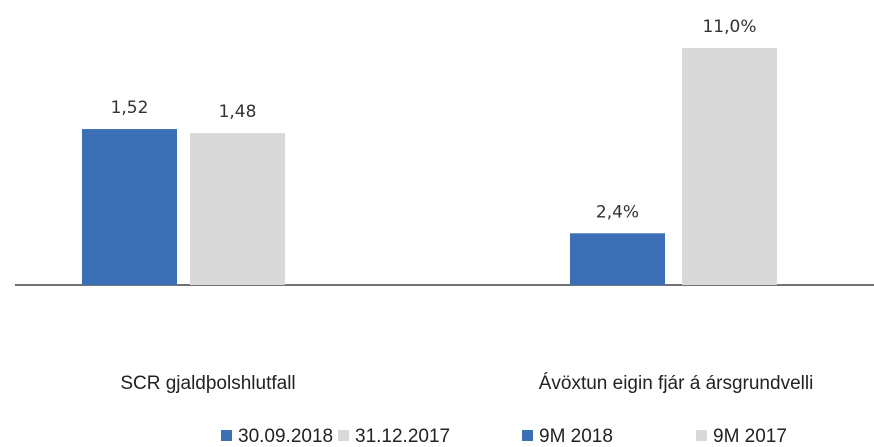  I want to click on legend-label: 31.12.2017, so click(402, 436).